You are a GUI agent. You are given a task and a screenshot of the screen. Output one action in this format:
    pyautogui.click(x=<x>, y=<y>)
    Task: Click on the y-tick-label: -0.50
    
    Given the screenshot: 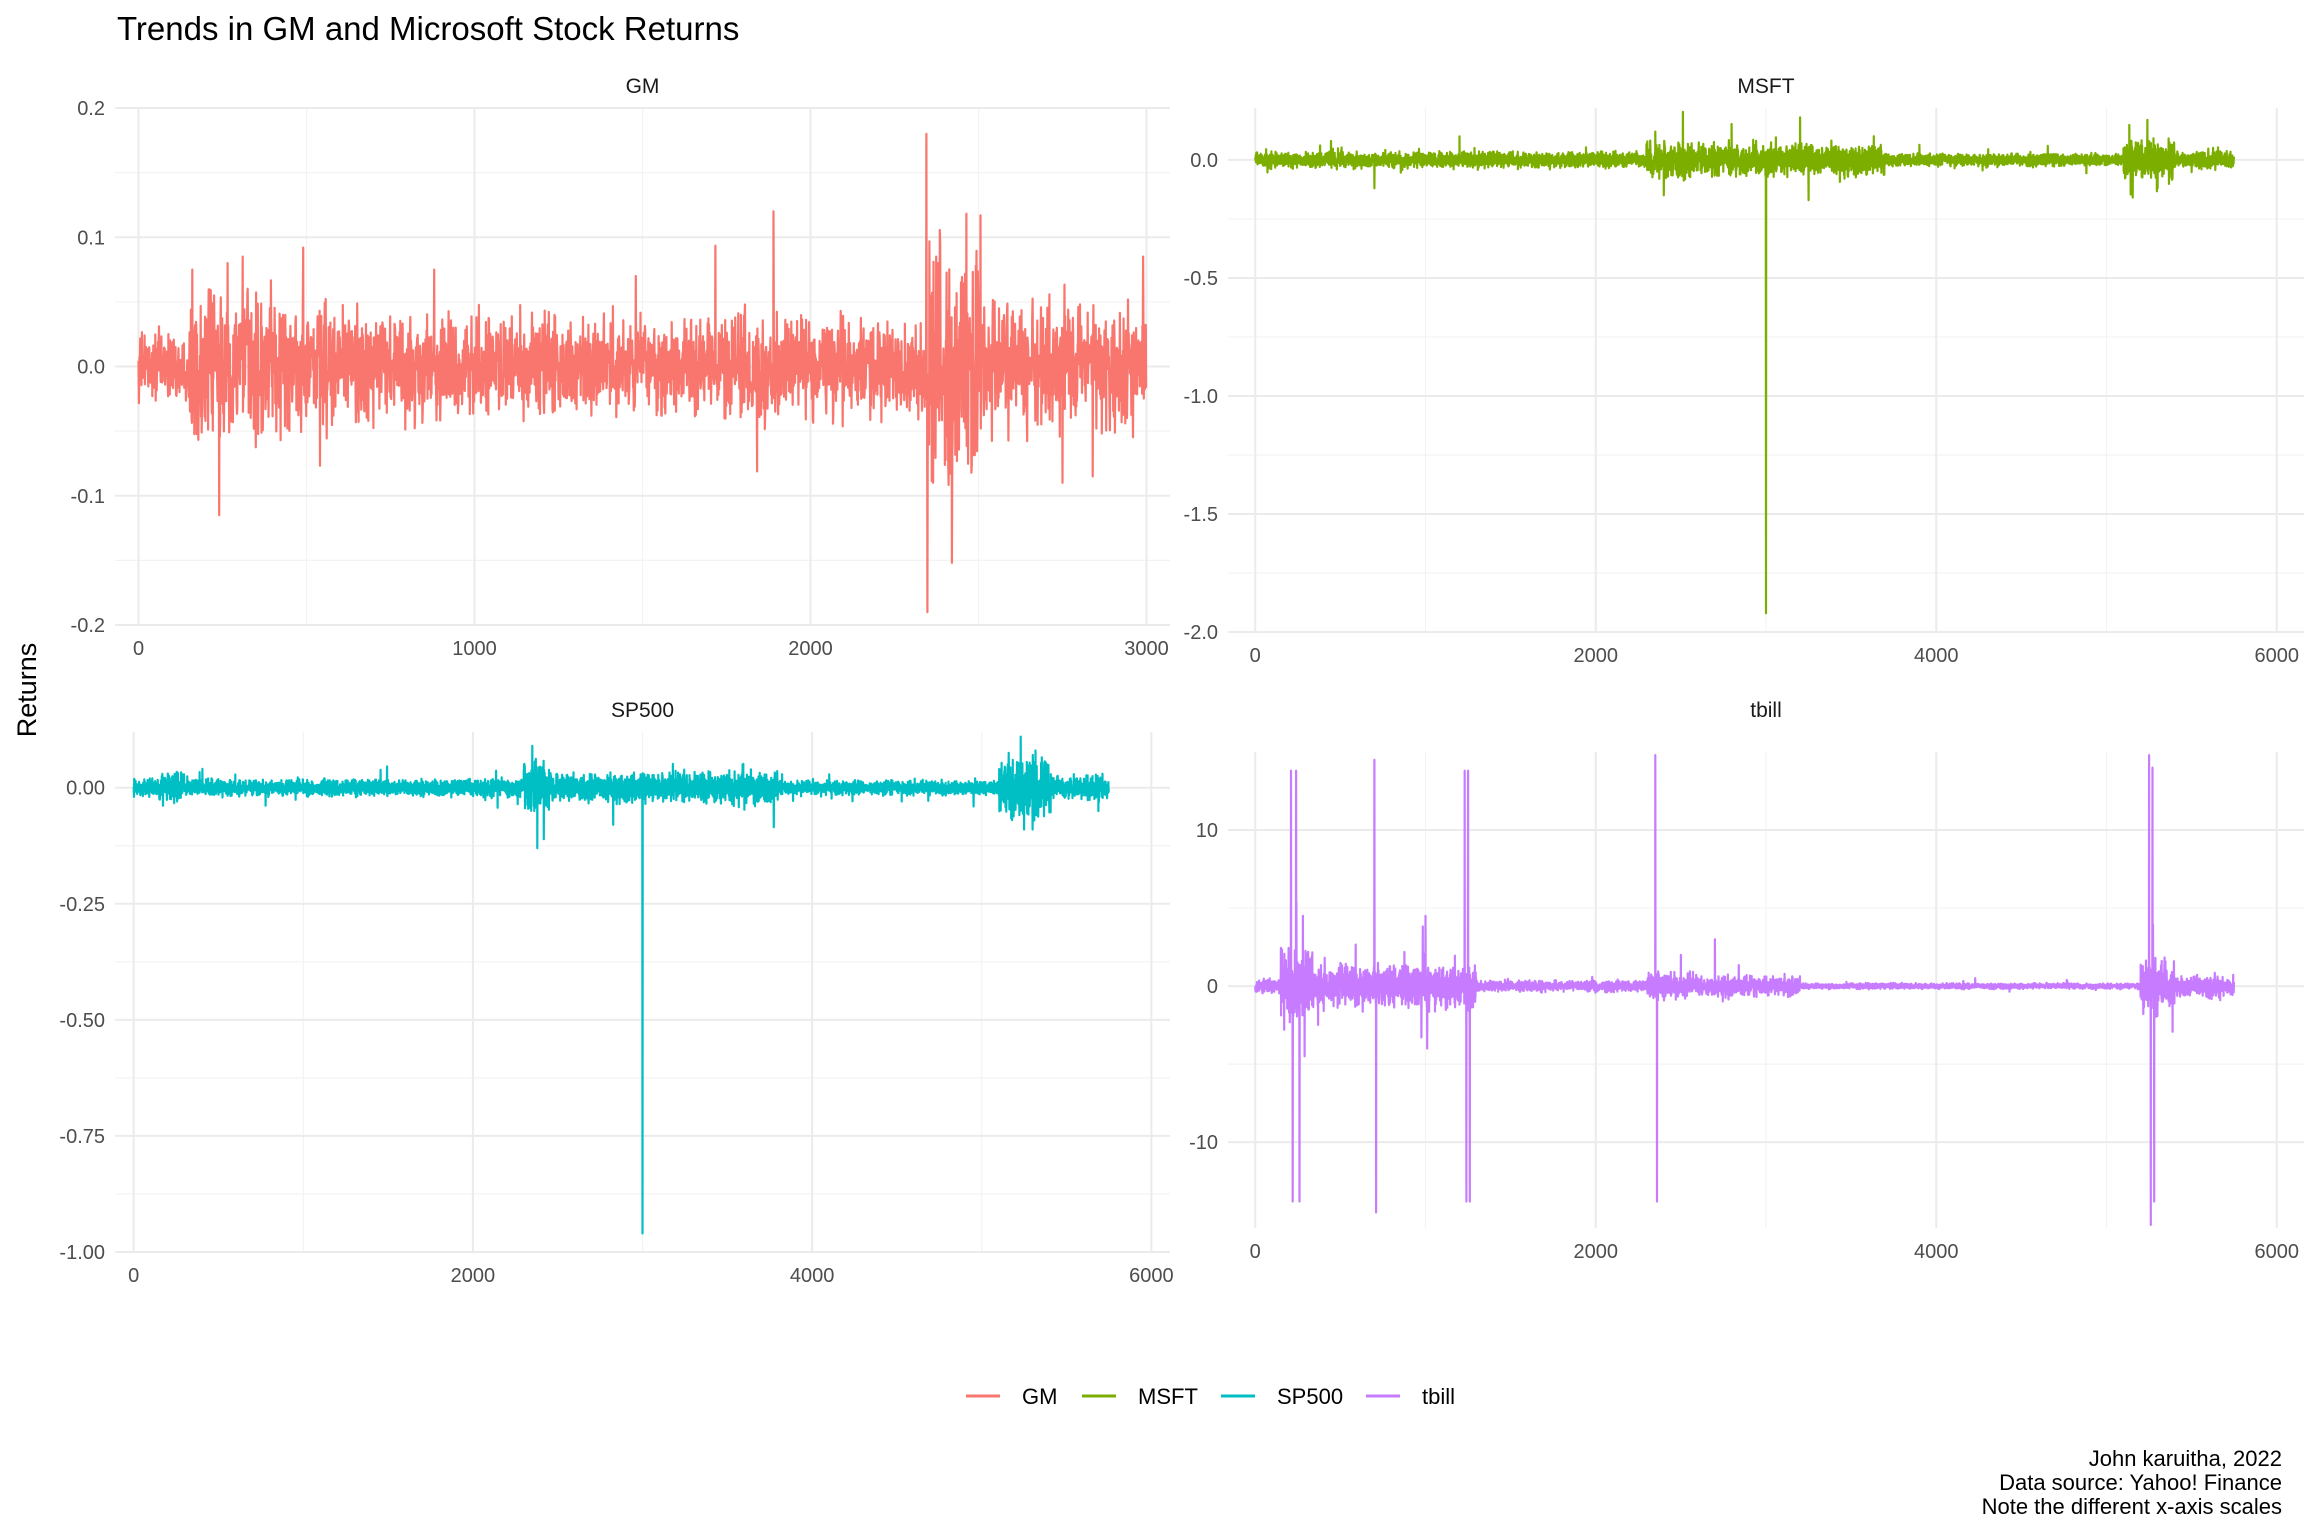 What is the action you would take?
    pyautogui.click(x=82, y=1021)
    